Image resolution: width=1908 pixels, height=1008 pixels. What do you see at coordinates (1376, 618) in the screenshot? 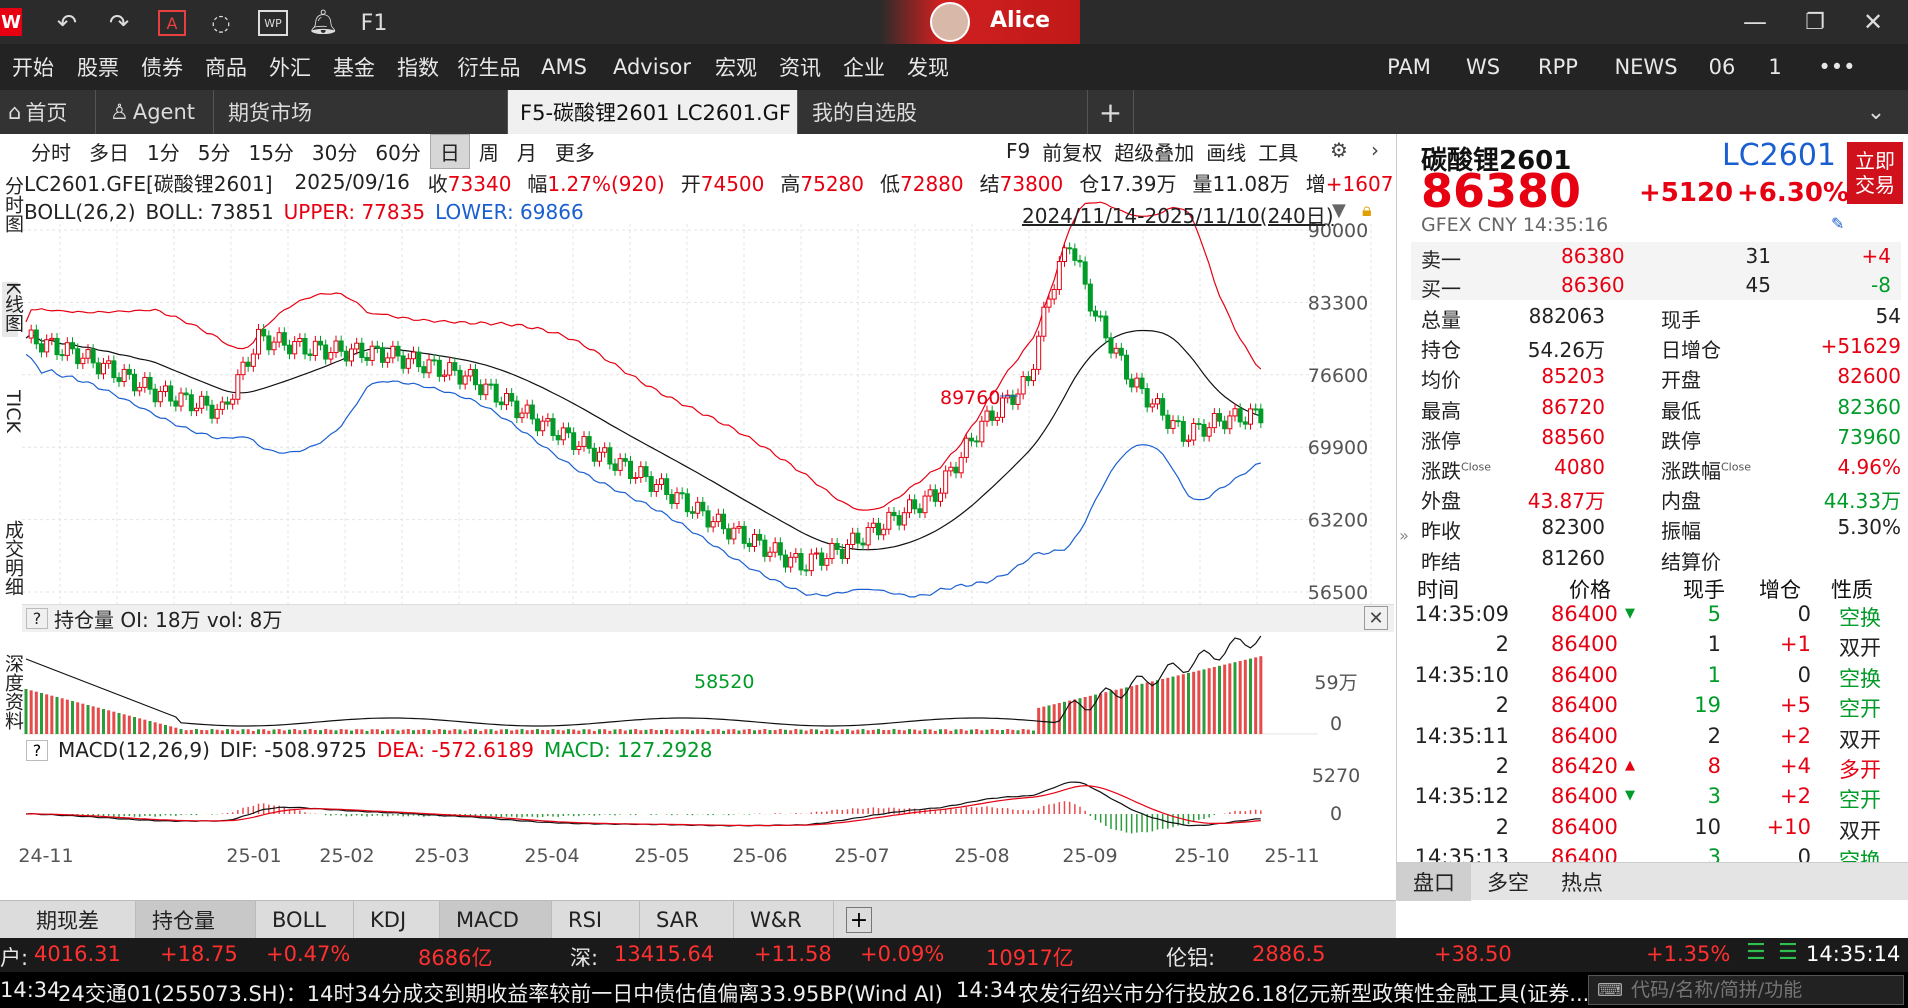
I see `close-panel-icon: ✕` at bounding box center [1376, 618].